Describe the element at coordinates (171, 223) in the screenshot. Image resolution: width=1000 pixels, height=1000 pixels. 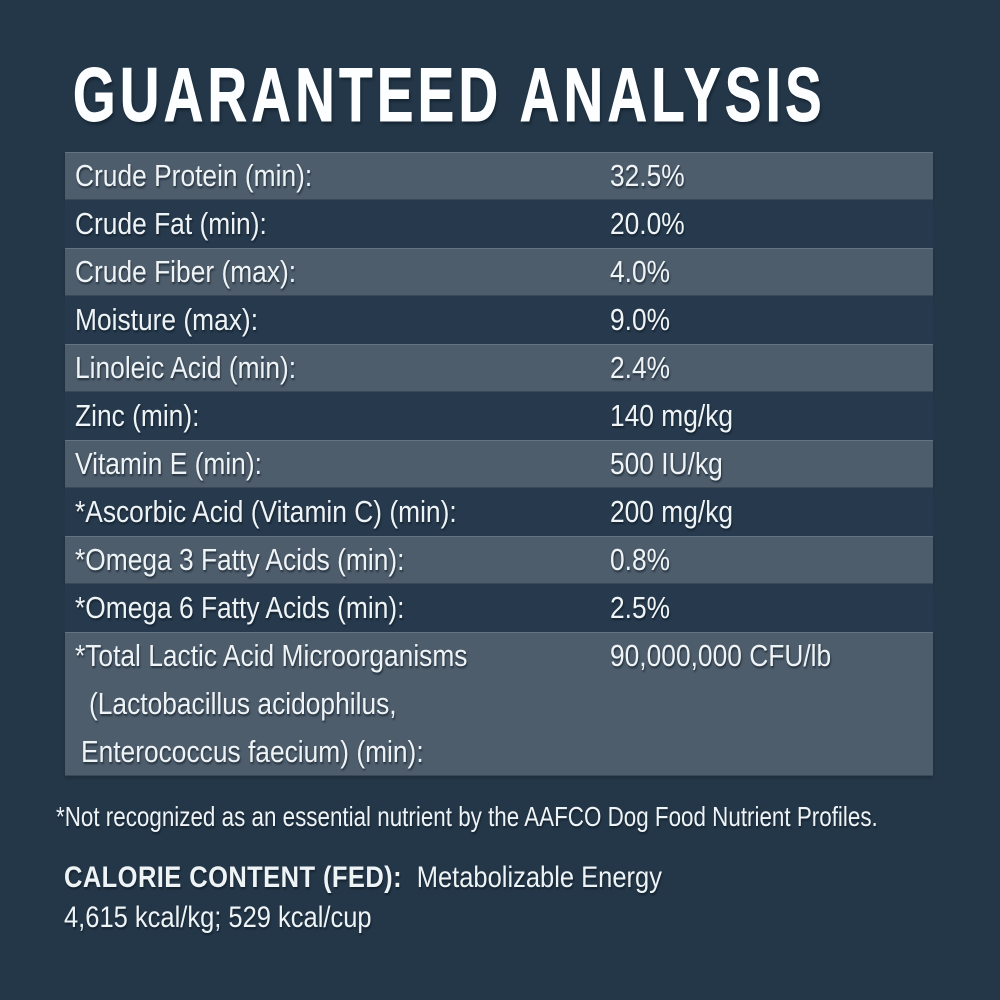
I see `nutrient-label: Crude Fat (min):` at that location.